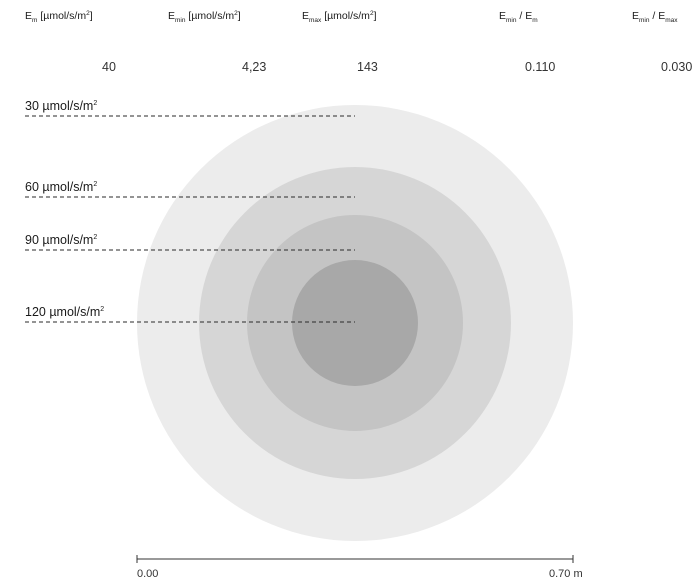 The width and height of the screenshot is (700, 584). What do you see at coordinates (210, 16) in the screenshot?
I see `header-emin-unit: [µmol/s/m` at bounding box center [210, 16].